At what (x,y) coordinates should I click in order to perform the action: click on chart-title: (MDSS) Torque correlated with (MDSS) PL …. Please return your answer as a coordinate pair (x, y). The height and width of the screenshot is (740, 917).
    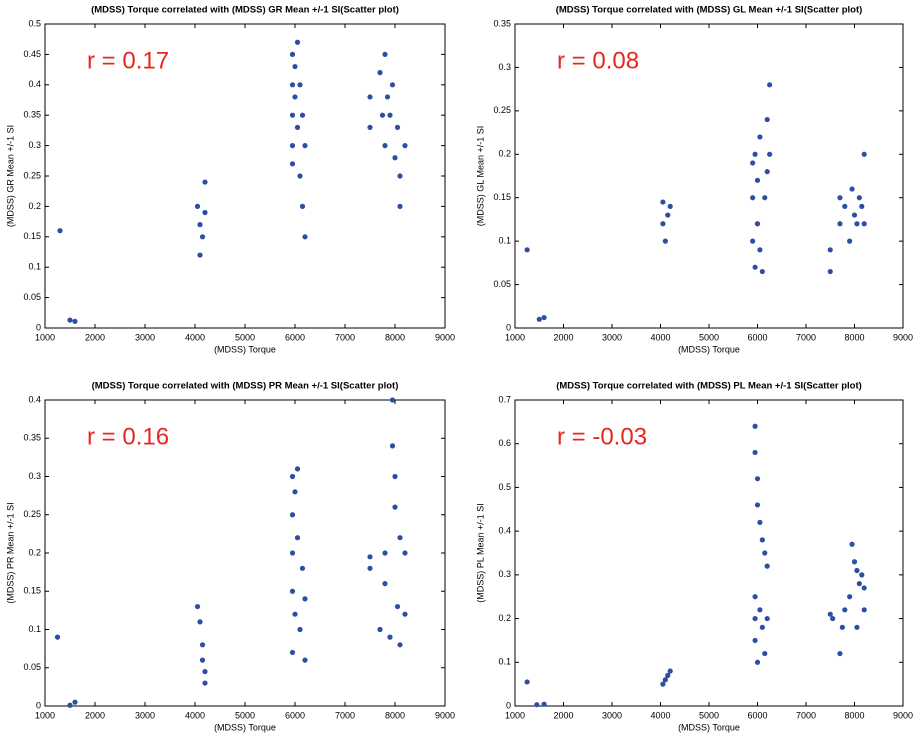
    Looking at the image, I should click on (709, 386).